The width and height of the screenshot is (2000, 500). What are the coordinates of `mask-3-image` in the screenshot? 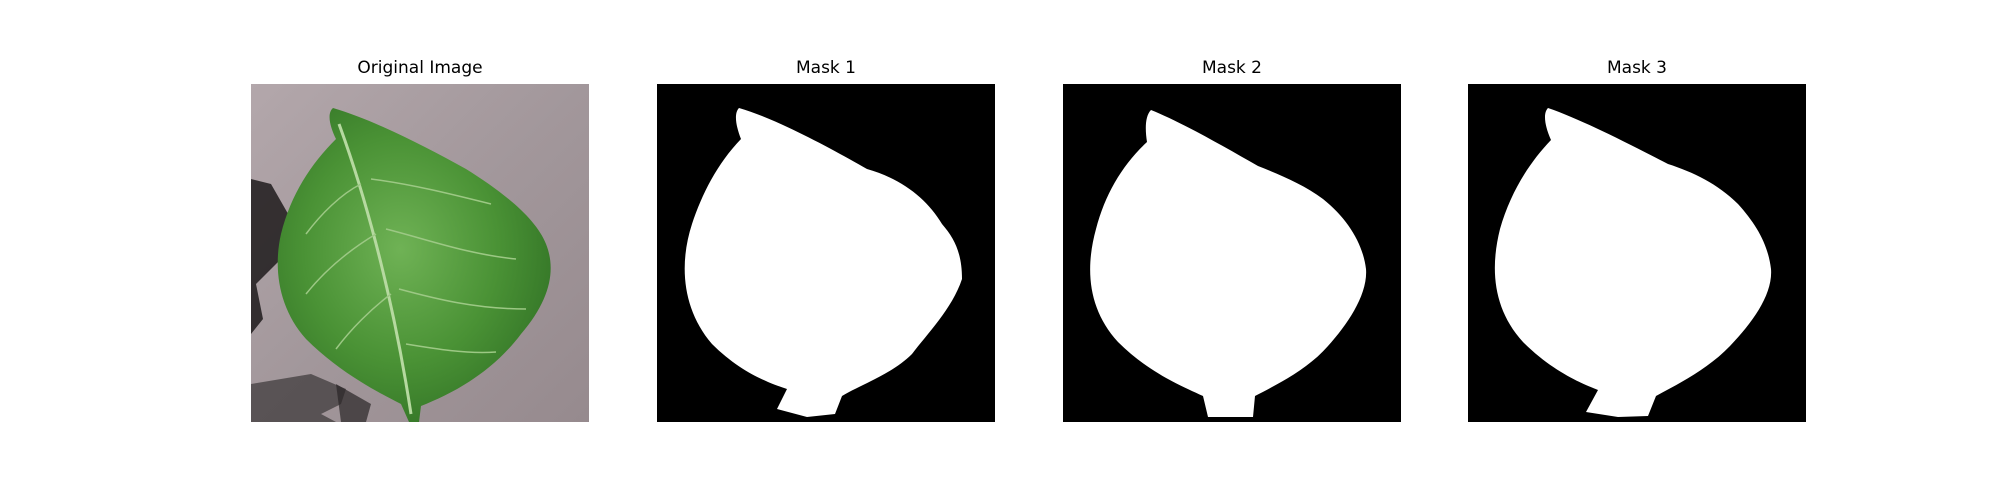 It's located at (1637, 253).